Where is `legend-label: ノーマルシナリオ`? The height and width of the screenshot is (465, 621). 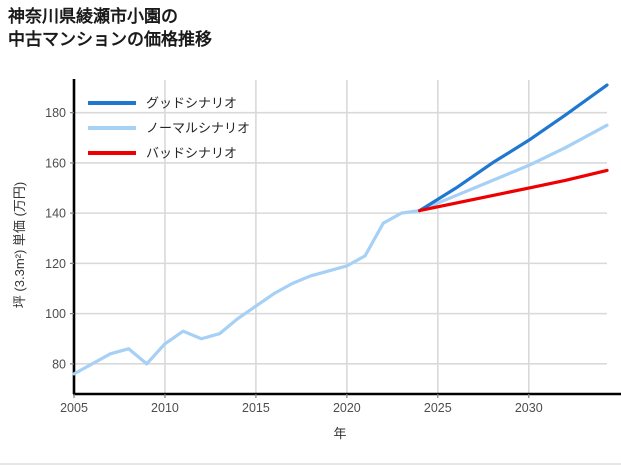
legend-label: ノーマルシナリオ is located at coordinates (198, 128).